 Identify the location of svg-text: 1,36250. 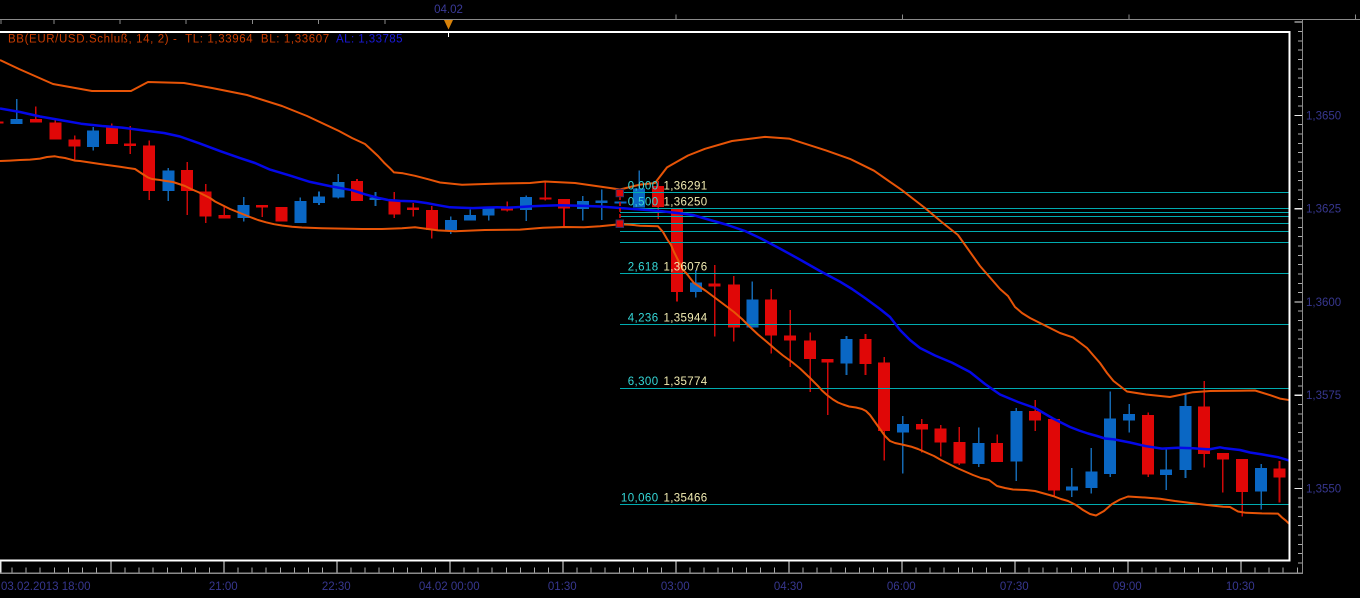
(686, 203).